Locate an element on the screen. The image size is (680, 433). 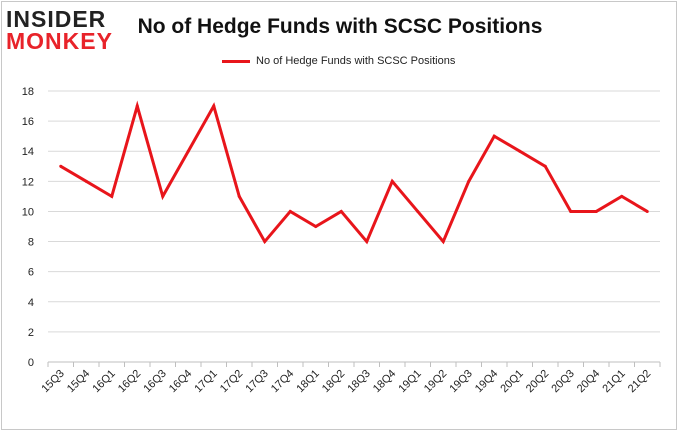
y-tick-label: 18 is located at coordinates (28, 92).